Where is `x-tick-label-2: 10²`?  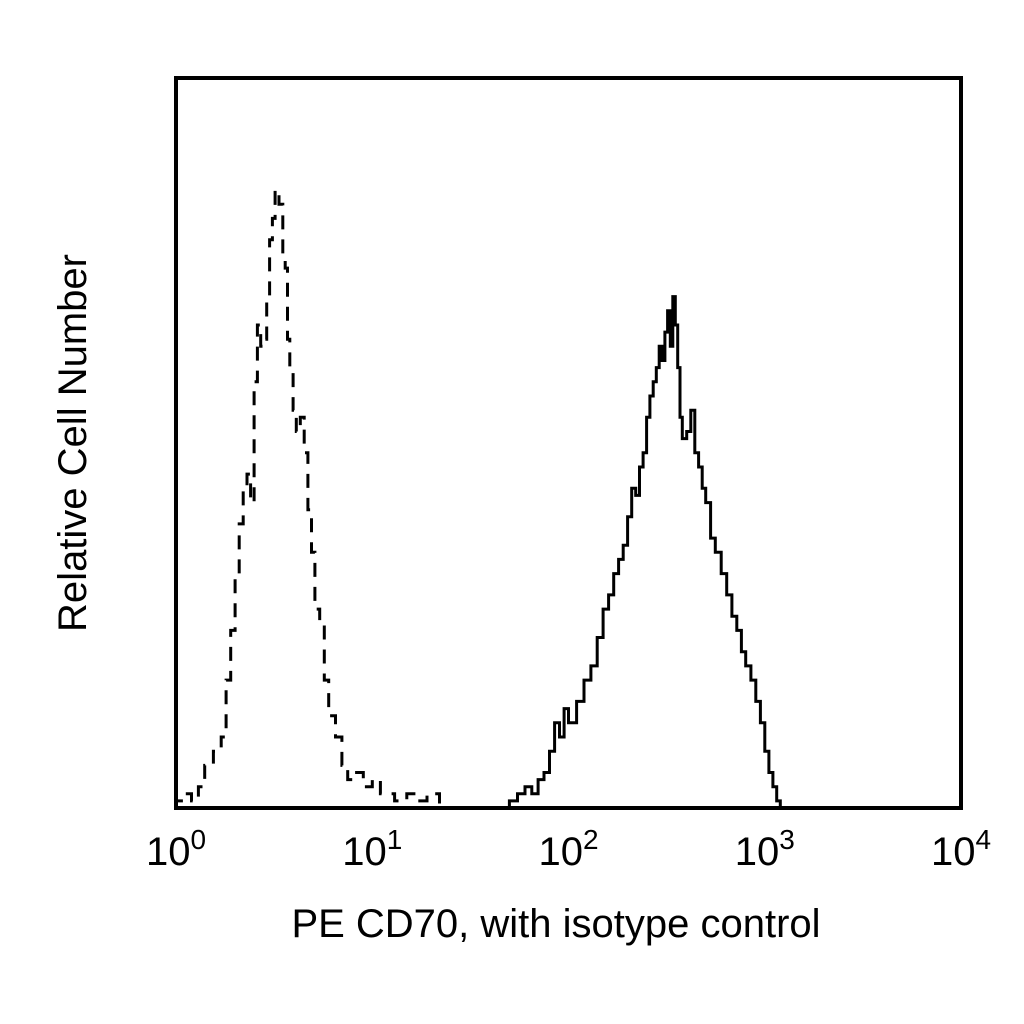 x-tick-label-2: 10² is located at coordinates (568, 849).